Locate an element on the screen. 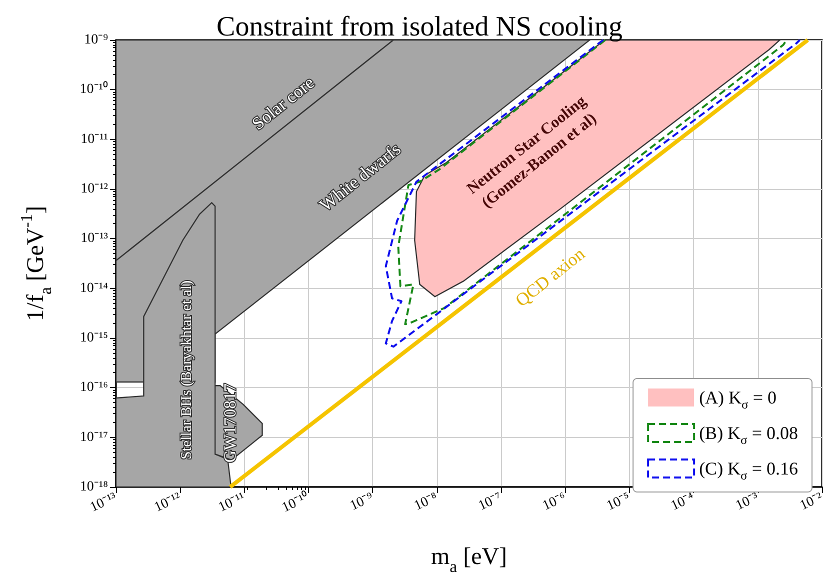 The height and width of the screenshot is (588, 839). x-tick-label: 10⁻⁵ is located at coordinates (618, 502).